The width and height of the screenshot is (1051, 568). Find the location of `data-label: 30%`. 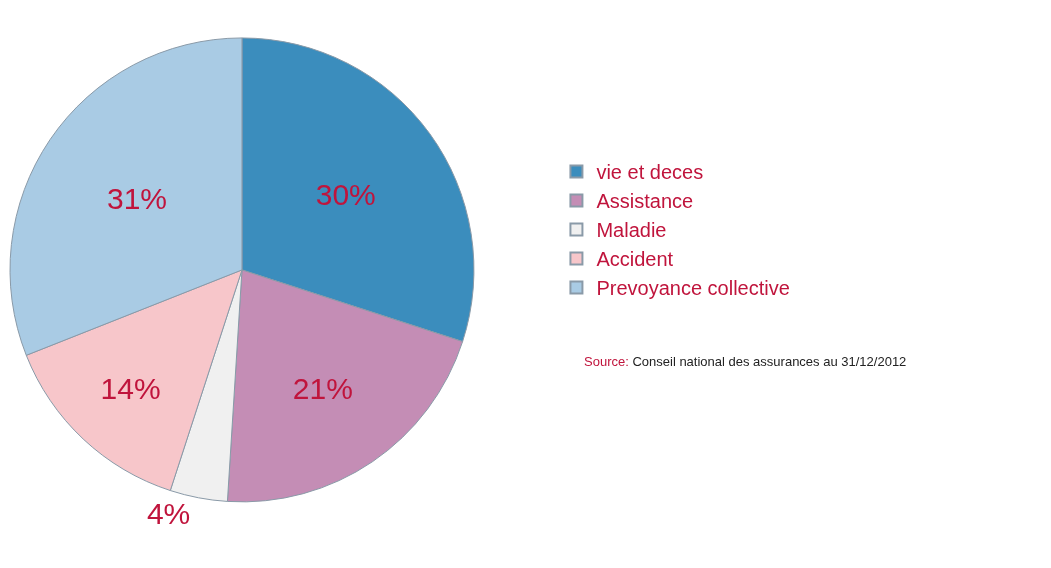

data-label: 30% is located at coordinates (345, 195).